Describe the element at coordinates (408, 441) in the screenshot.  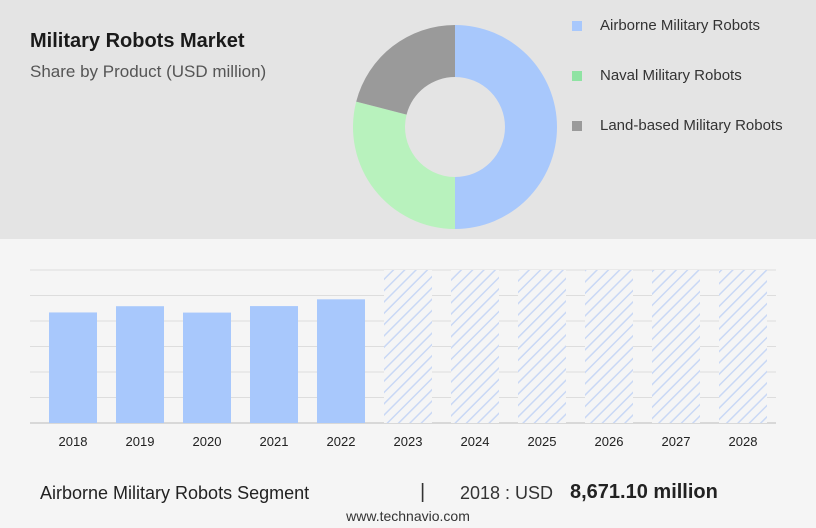
I see `x-tick-label-2023: 2023` at that location.